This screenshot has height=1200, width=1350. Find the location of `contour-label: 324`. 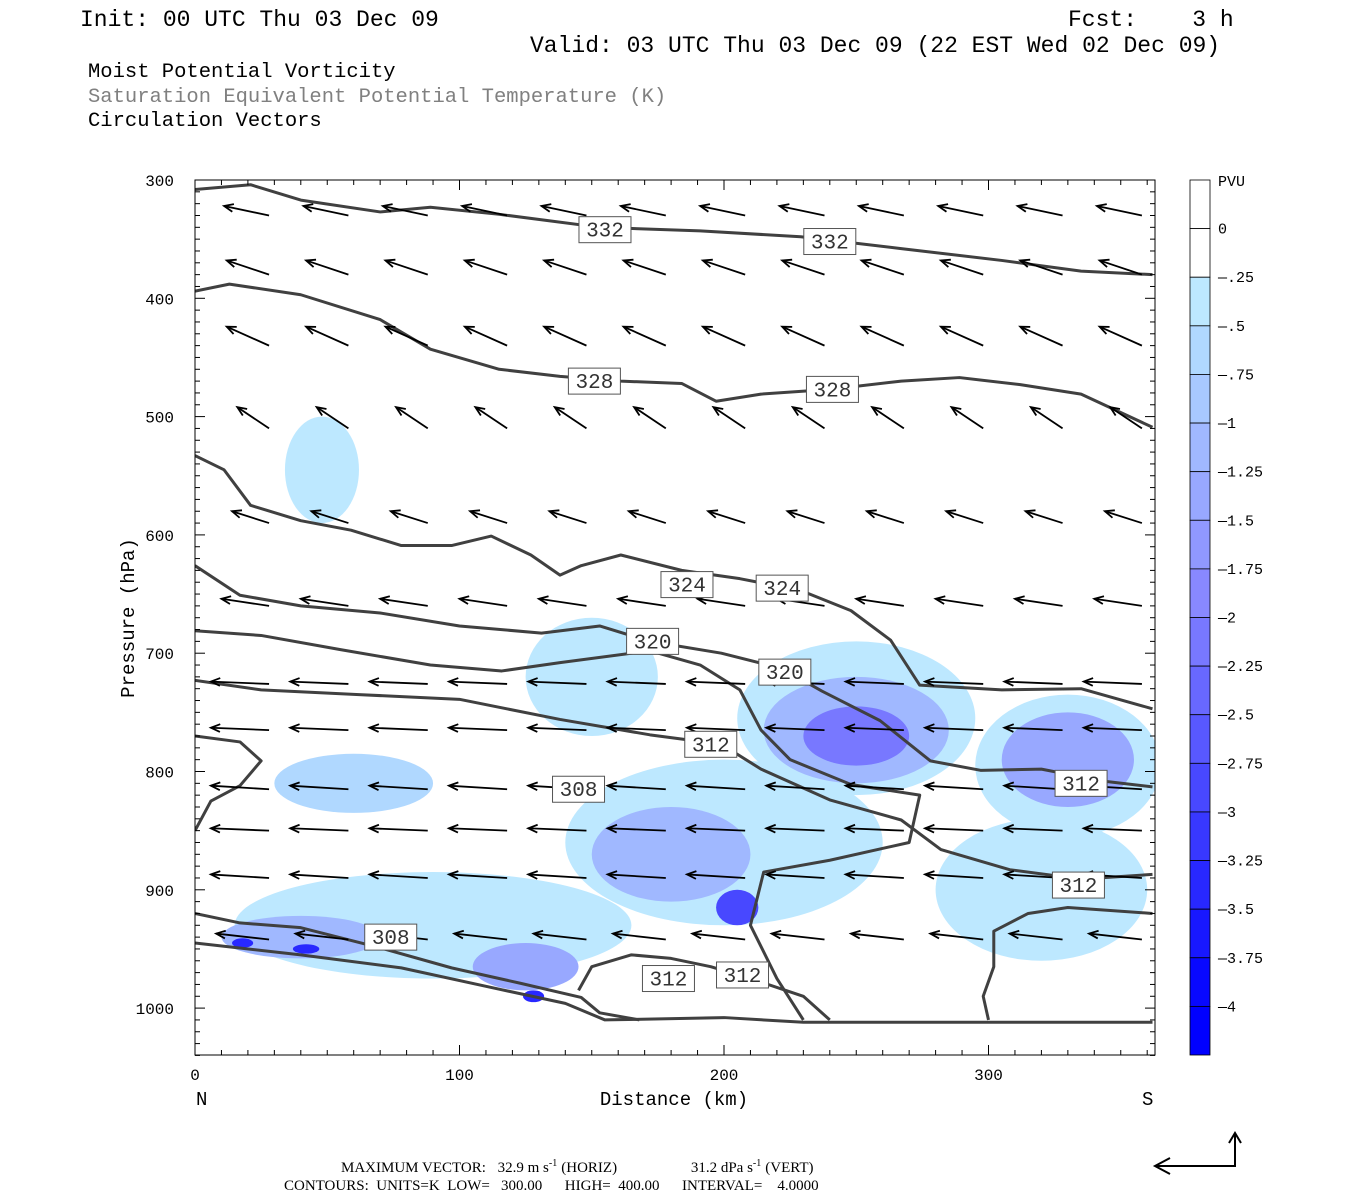

contour-label: 324 is located at coordinates (687, 585).